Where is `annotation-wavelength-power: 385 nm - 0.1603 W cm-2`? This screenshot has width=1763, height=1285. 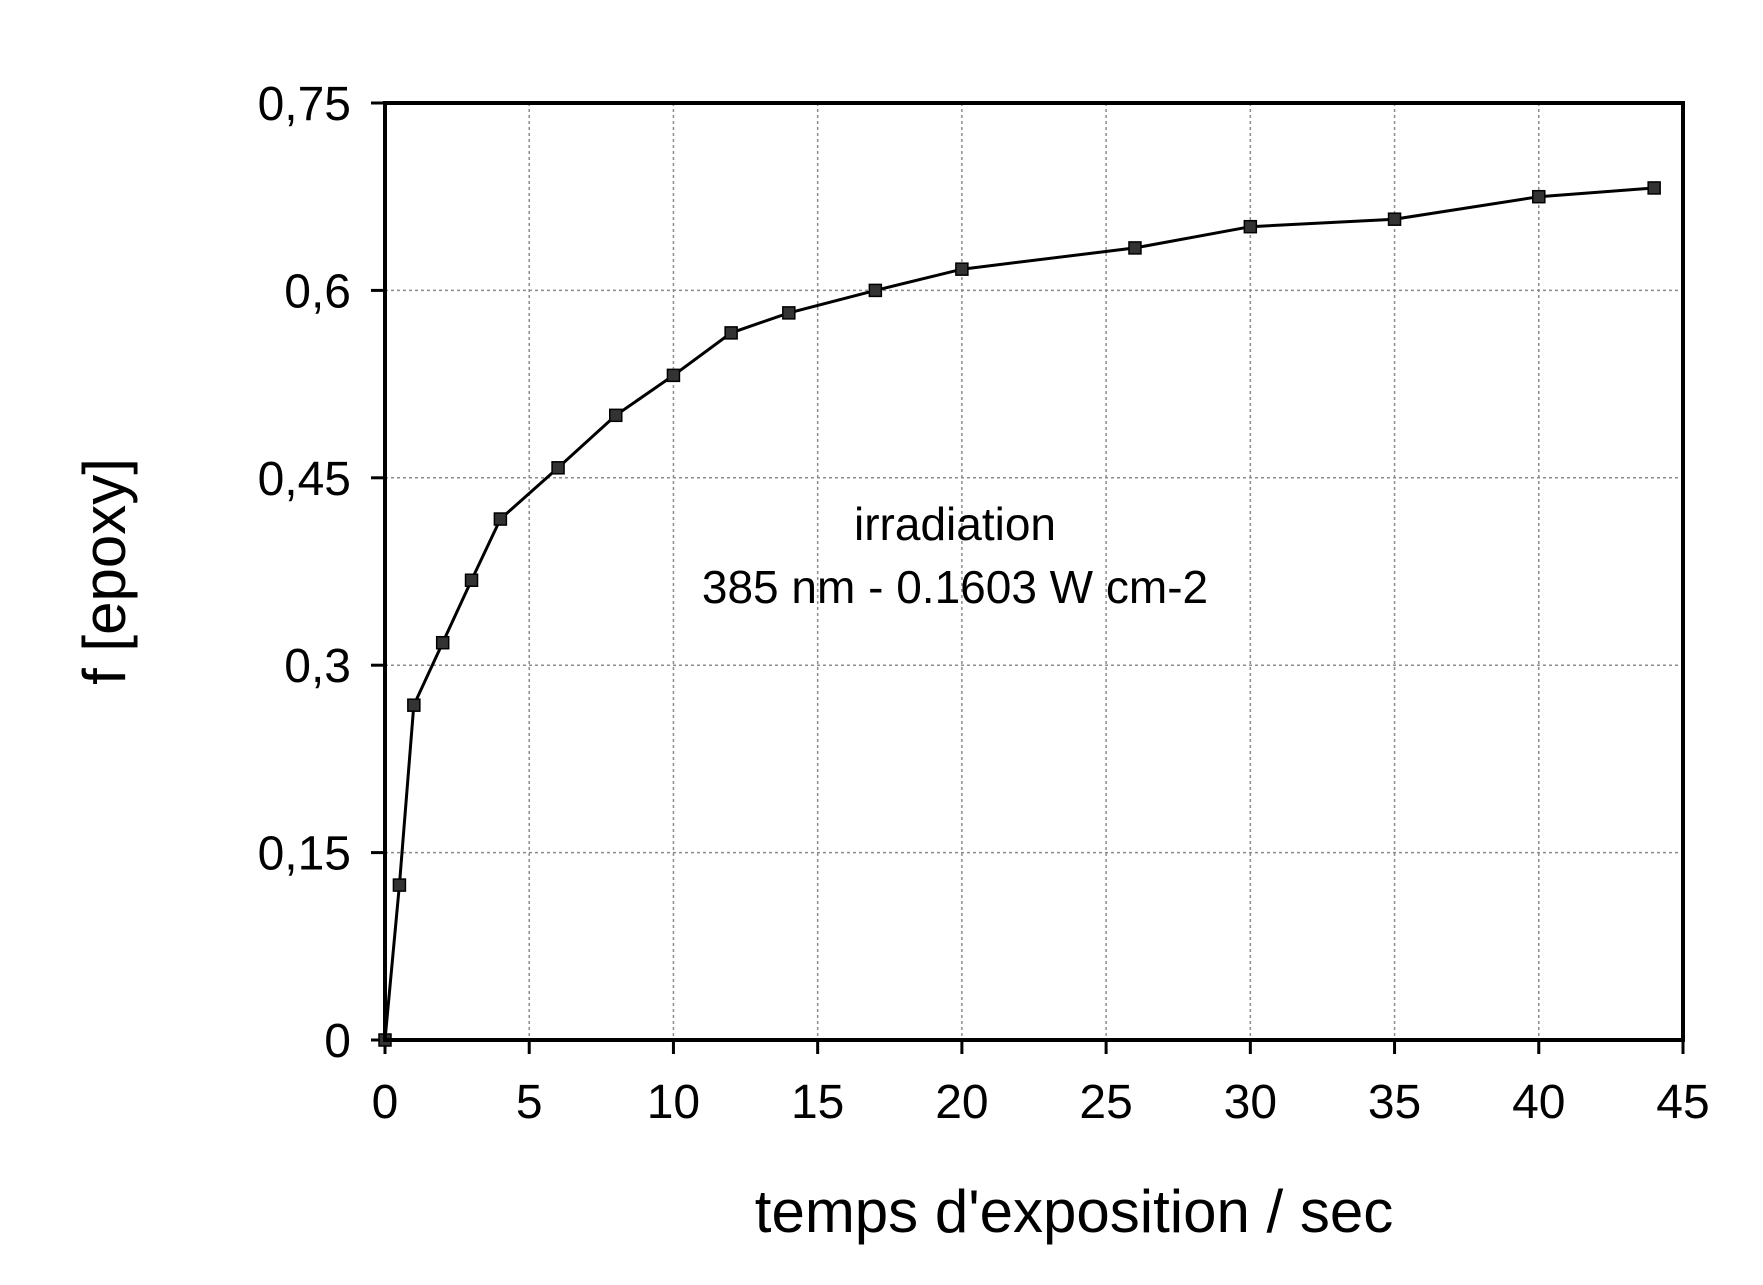 annotation-wavelength-power: 385 nm - 0.1603 W cm-2 is located at coordinates (955, 587).